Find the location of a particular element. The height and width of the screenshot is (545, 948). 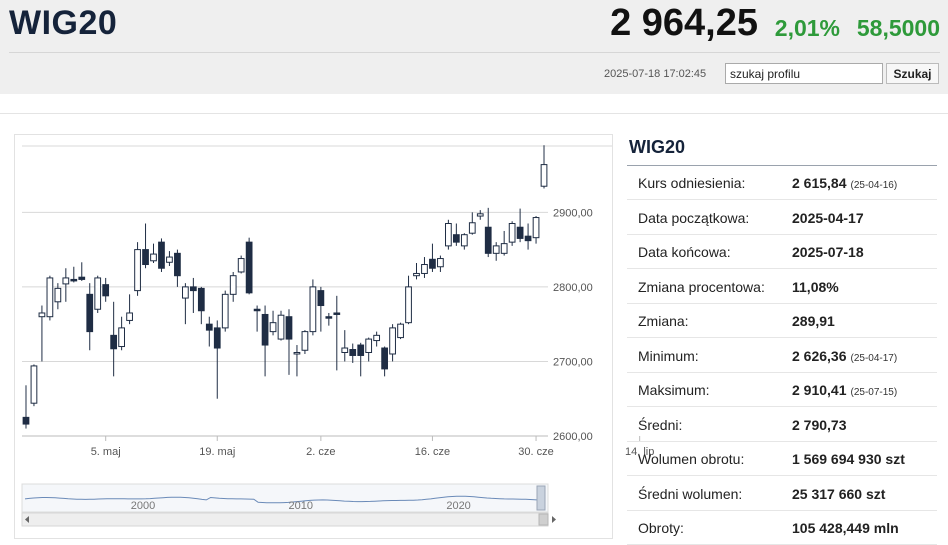

stats-label: Wolumen obrotu: is located at coordinates (691, 459).